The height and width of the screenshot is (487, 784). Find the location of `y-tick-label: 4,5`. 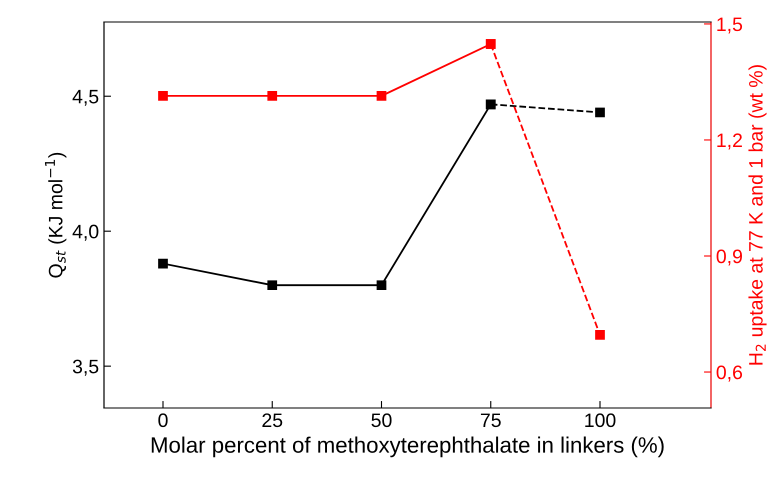

y-tick-label: 4,5 is located at coordinates (85, 98).